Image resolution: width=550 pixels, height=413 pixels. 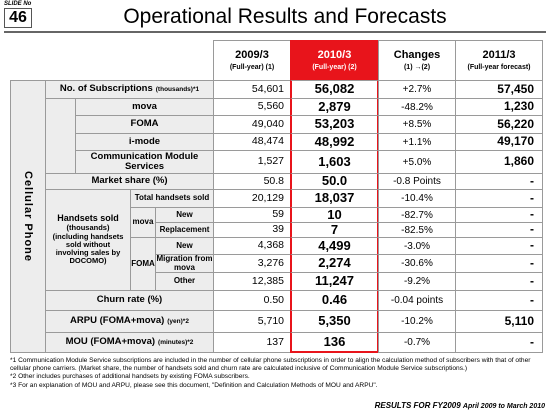 I want to click on value-cell: 56,220, so click(x=499, y=124).